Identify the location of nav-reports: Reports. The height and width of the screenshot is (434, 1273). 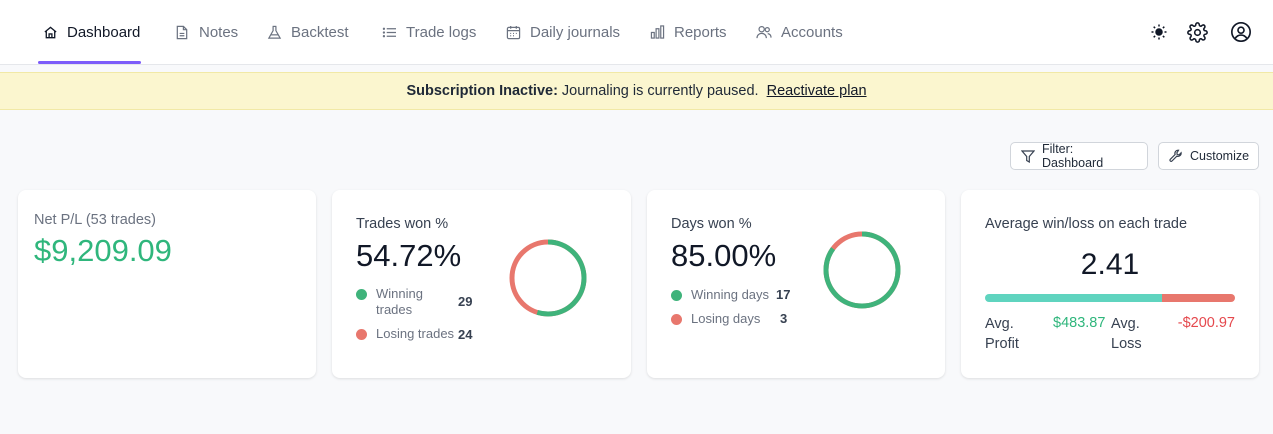
(688, 32).